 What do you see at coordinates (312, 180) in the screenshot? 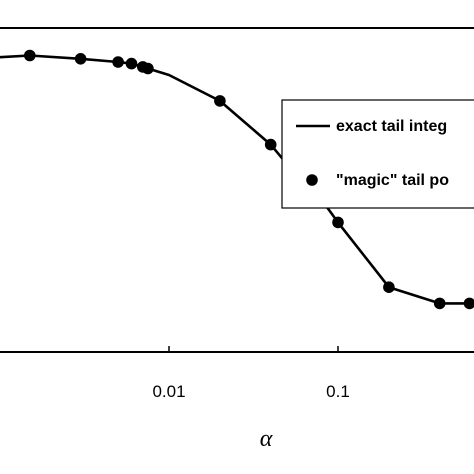
I see `legend-marker-swatch` at bounding box center [312, 180].